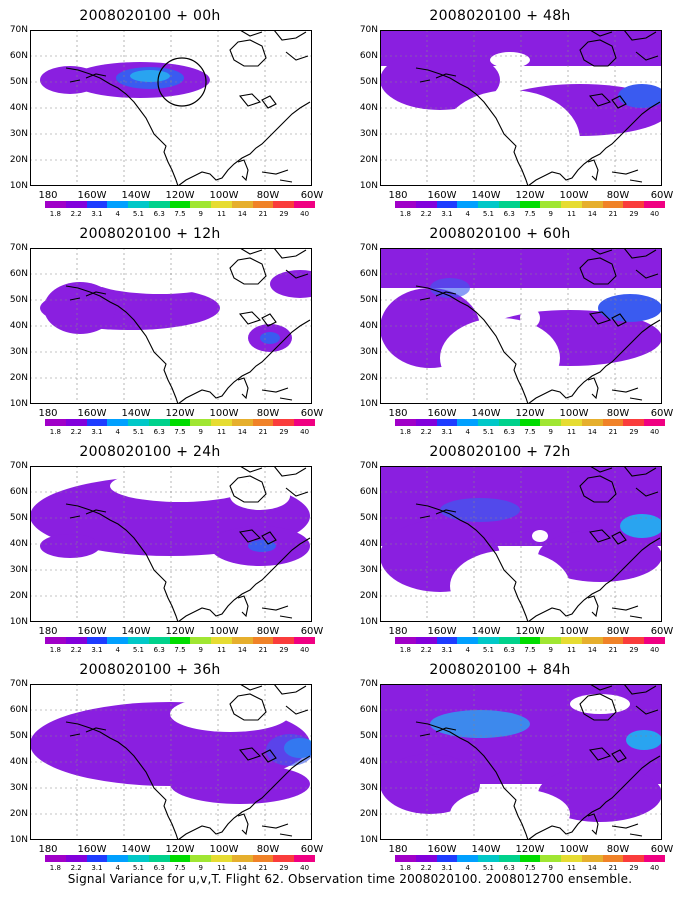 This screenshot has width=700, height=900. What do you see at coordinates (150, 670) in the screenshot?
I see `panel-title: 2008020100 + 36h` at bounding box center [150, 670].